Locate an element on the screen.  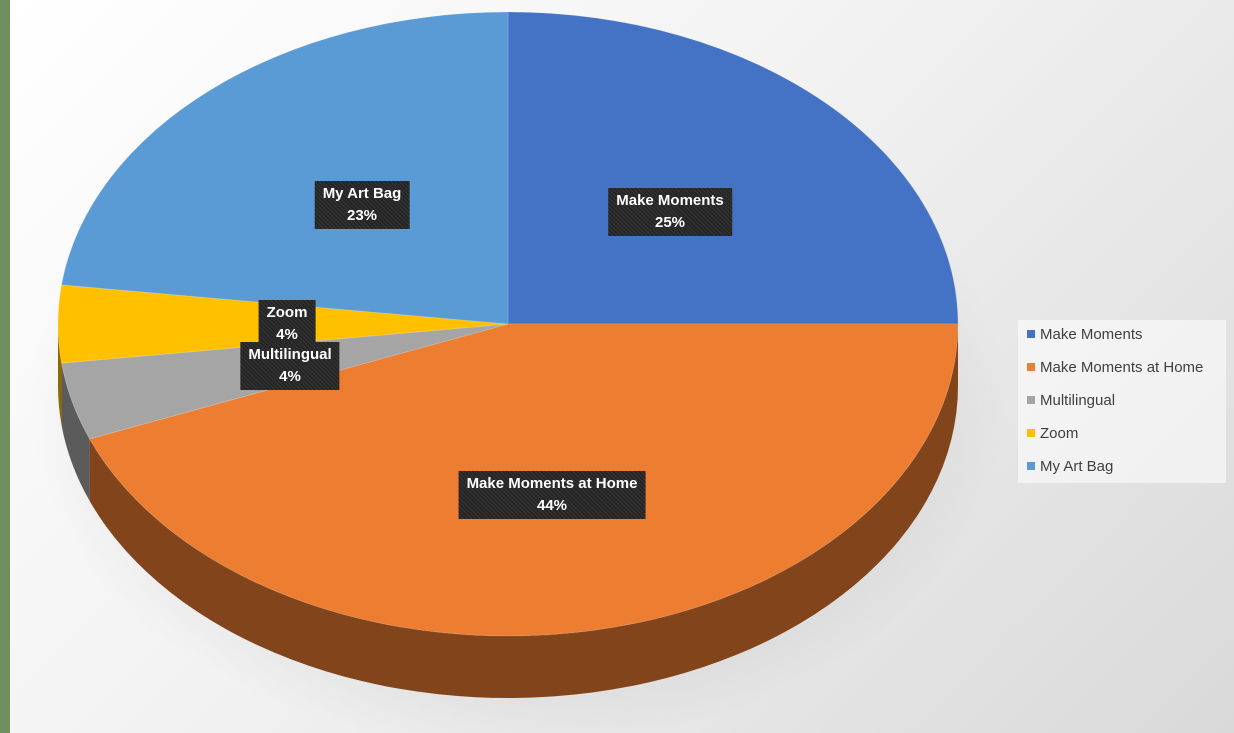
data-label-category: My Art Bag is located at coordinates (362, 193).